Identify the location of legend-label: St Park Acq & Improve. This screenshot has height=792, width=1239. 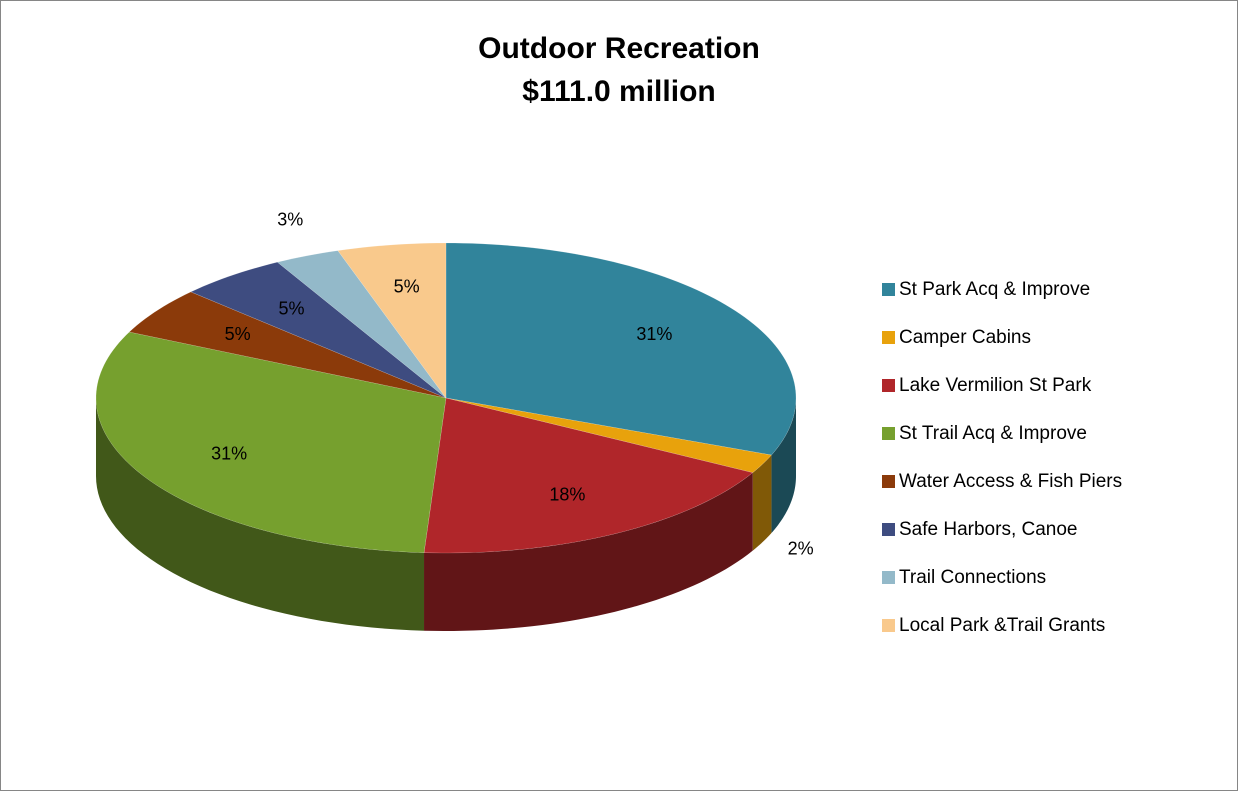
(994, 289).